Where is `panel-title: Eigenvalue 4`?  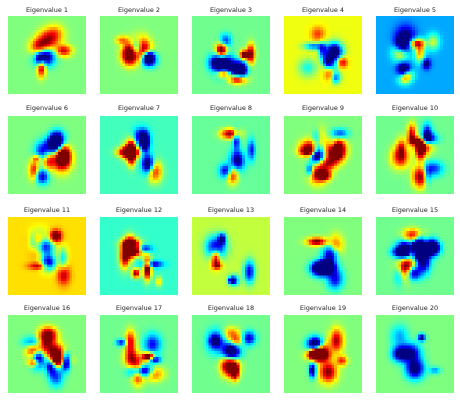 panel-title: Eigenvalue 4 is located at coordinates (323, 10).